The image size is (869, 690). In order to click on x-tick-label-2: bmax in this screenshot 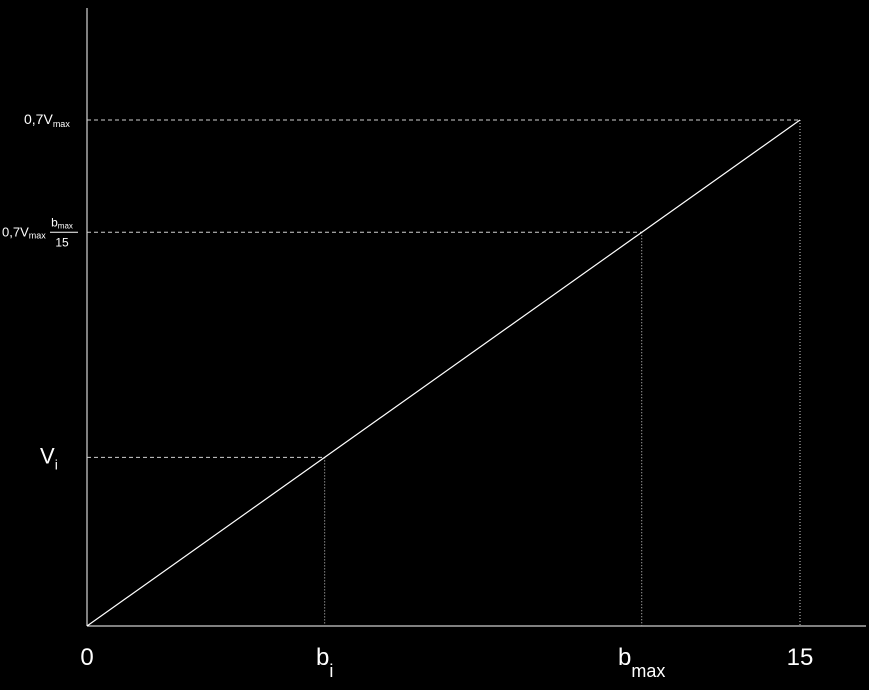, I will do `click(641, 662)`.